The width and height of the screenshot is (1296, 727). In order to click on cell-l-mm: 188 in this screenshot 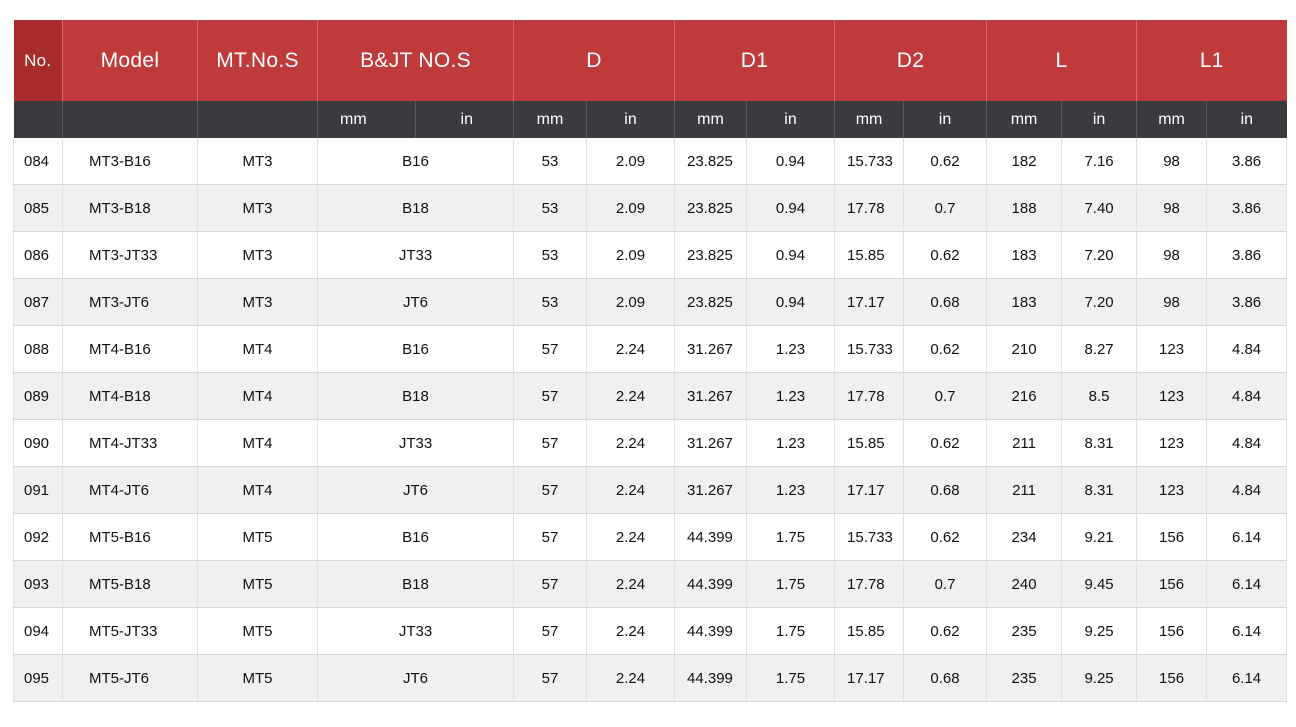, I will do `click(1024, 208)`.